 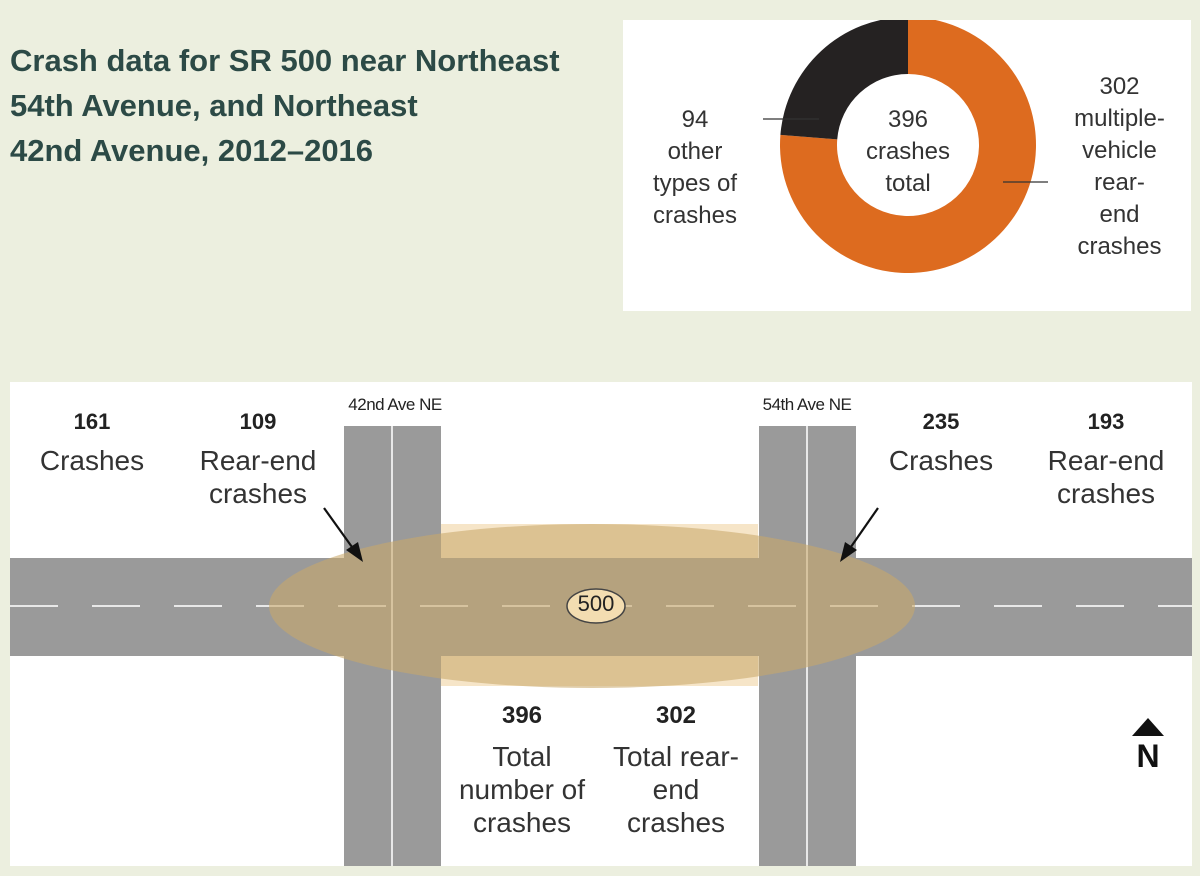 I want to click on west-crashes-stat: 161 Crashes, so click(x=92, y=442).